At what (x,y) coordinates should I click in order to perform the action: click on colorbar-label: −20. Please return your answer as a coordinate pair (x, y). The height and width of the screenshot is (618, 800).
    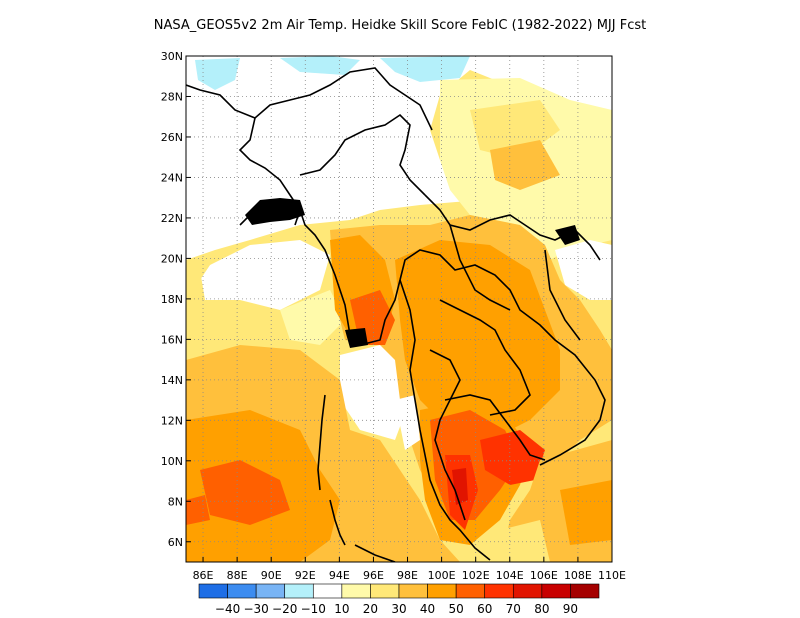
    Looking at the image, I should click on (284, 609).